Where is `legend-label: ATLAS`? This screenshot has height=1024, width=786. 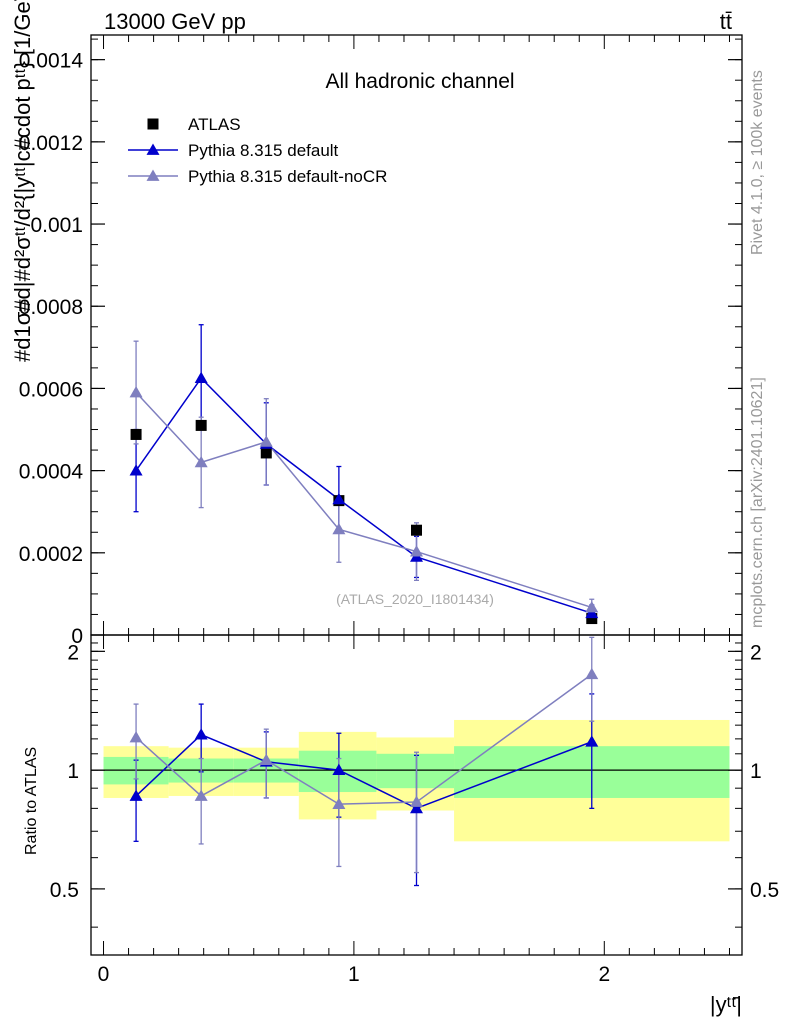
legend-label: ATLAS is located at coordinates (214, 124).